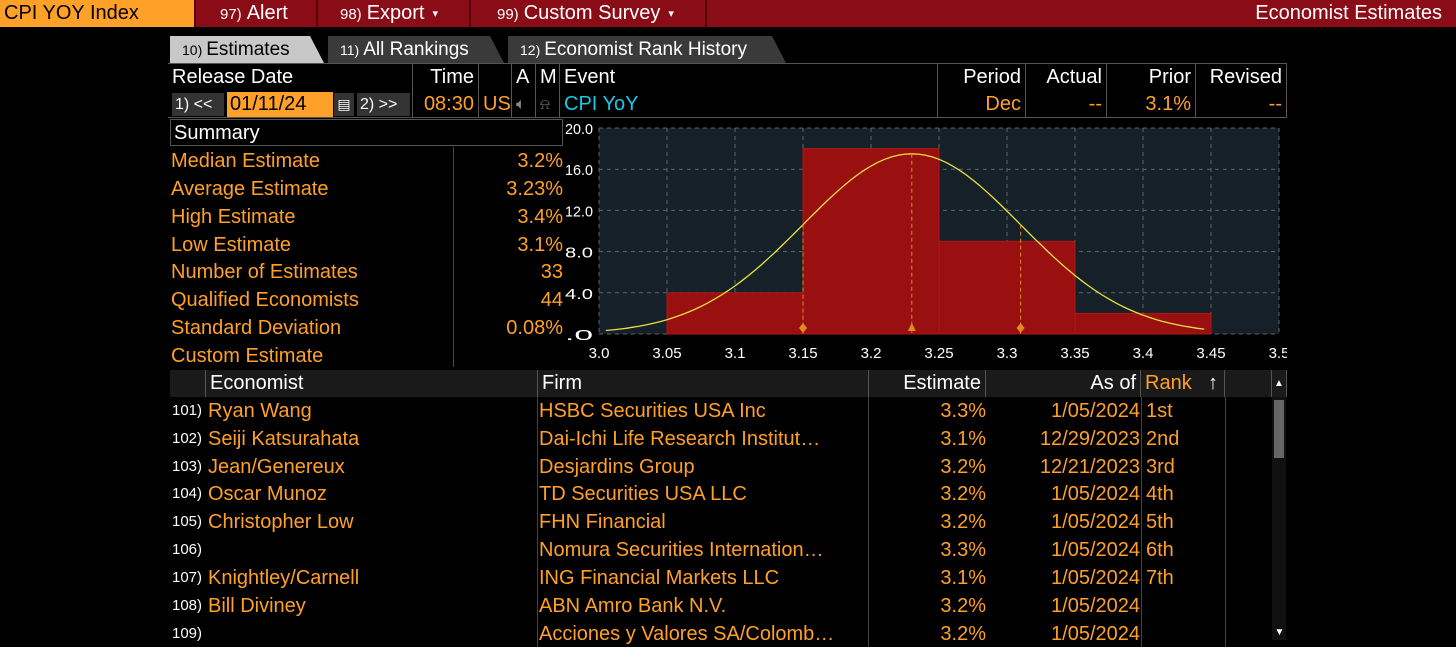 The height and width of the screenshot is (647, 1456). Describe the element at coordinates (233, 217) in the screenshot. I see `summary-label: High Estimate` at that location.